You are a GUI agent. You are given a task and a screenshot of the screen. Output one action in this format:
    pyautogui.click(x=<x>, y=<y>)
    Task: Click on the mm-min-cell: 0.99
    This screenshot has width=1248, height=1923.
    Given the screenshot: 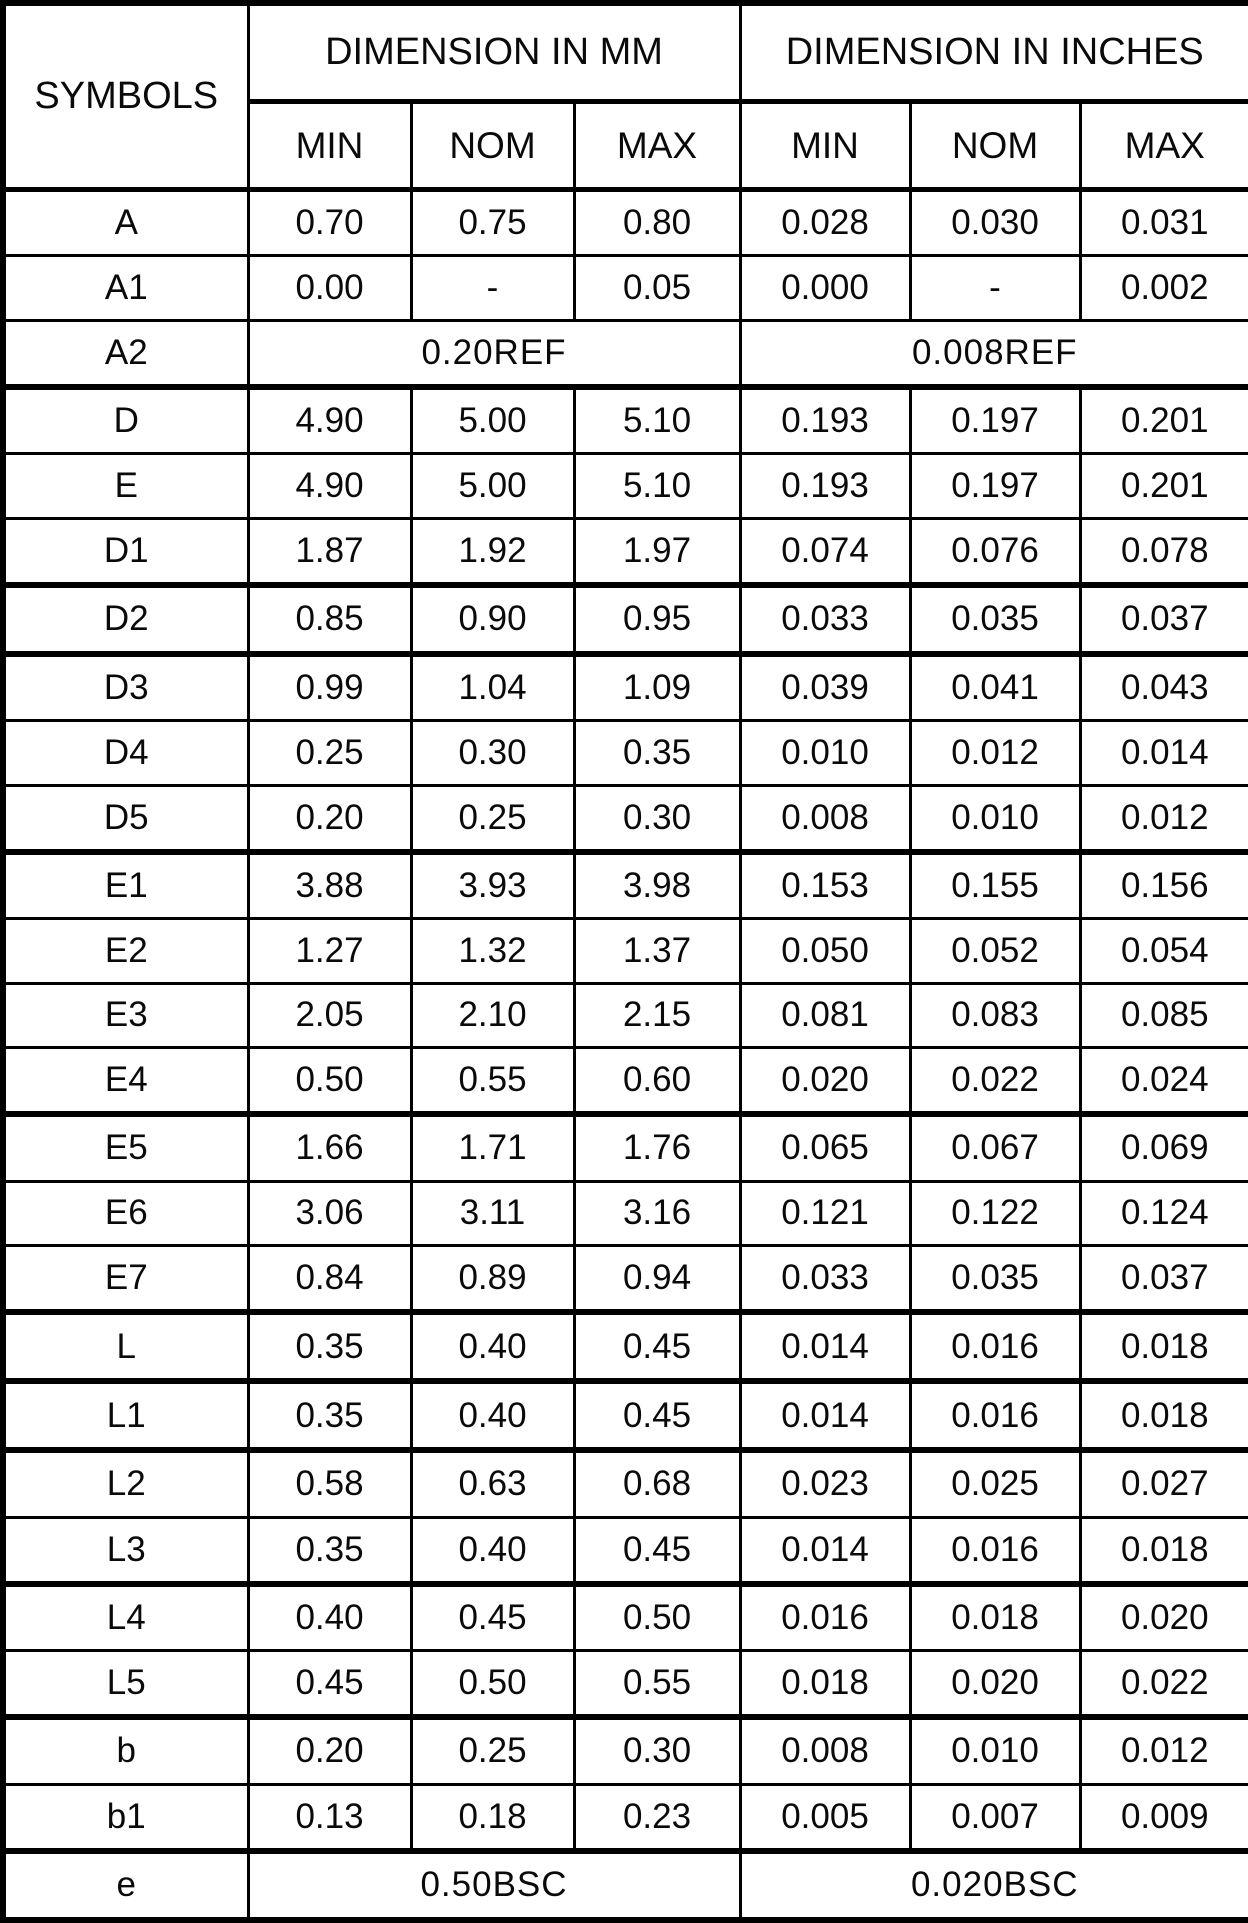 What is the action you would take?
    pyautogui.click(x=329, y=687)
    